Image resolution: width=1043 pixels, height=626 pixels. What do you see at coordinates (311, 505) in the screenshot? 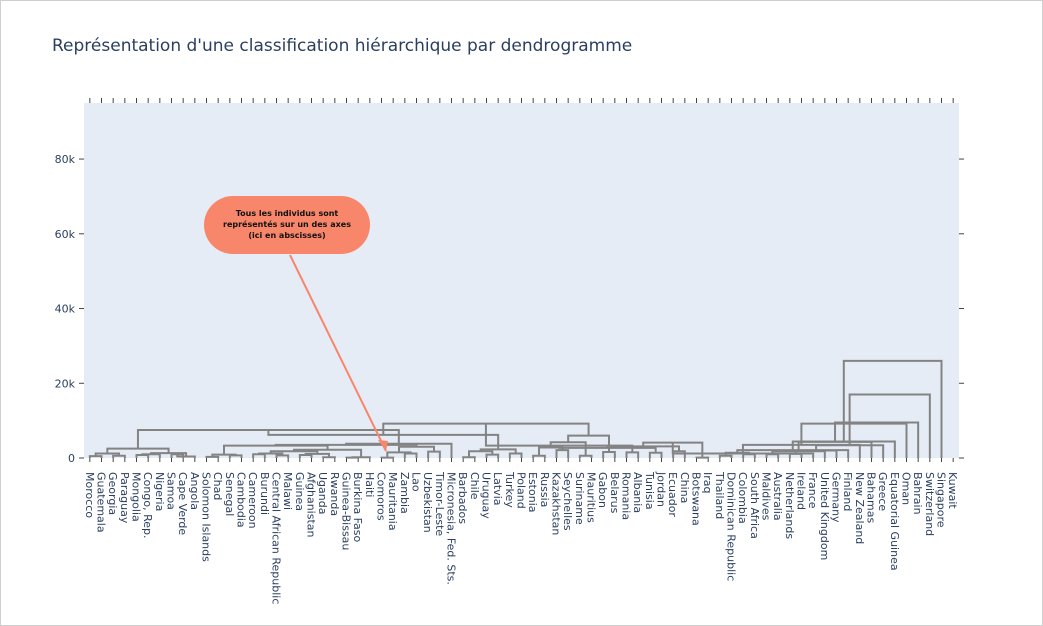
I see `x-tick-label: Afghanistan` at bounding box center [311, 505].